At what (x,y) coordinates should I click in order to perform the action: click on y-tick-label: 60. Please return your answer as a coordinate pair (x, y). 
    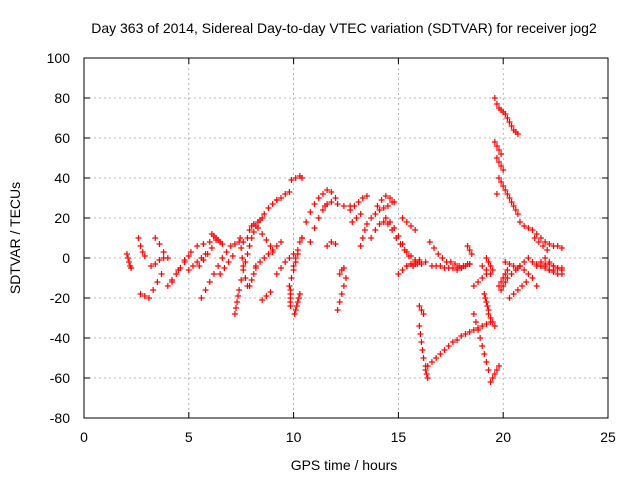
    Looking at the image, I should click on (62, 138).